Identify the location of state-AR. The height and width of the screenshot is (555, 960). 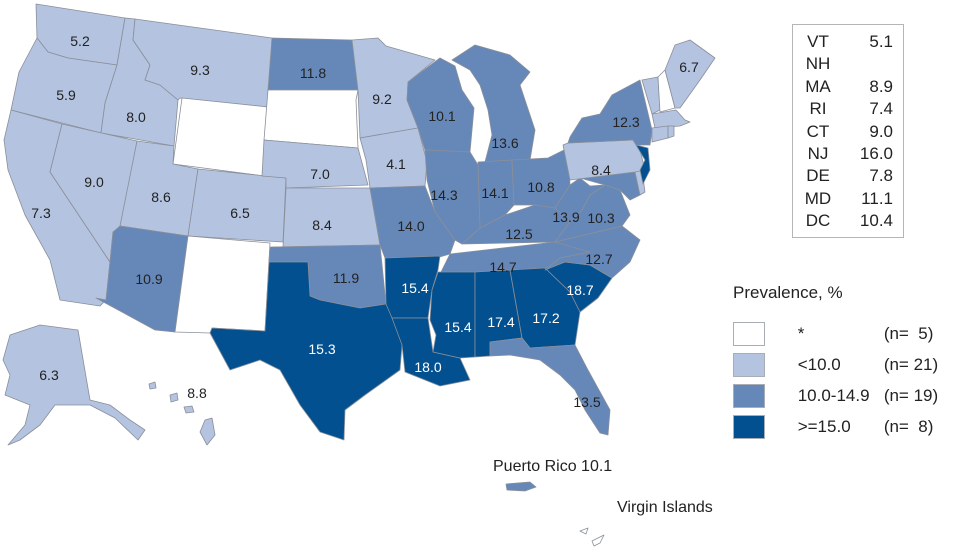
(412, 287).